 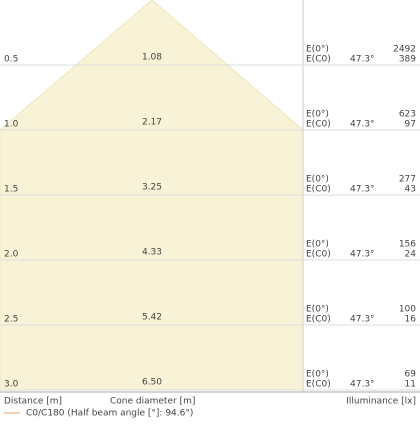 What do you see at coordinates (381, 402) in the screenshot?
I see `footer-label: Illuminance [lx]` at bounding box center [381, 402].